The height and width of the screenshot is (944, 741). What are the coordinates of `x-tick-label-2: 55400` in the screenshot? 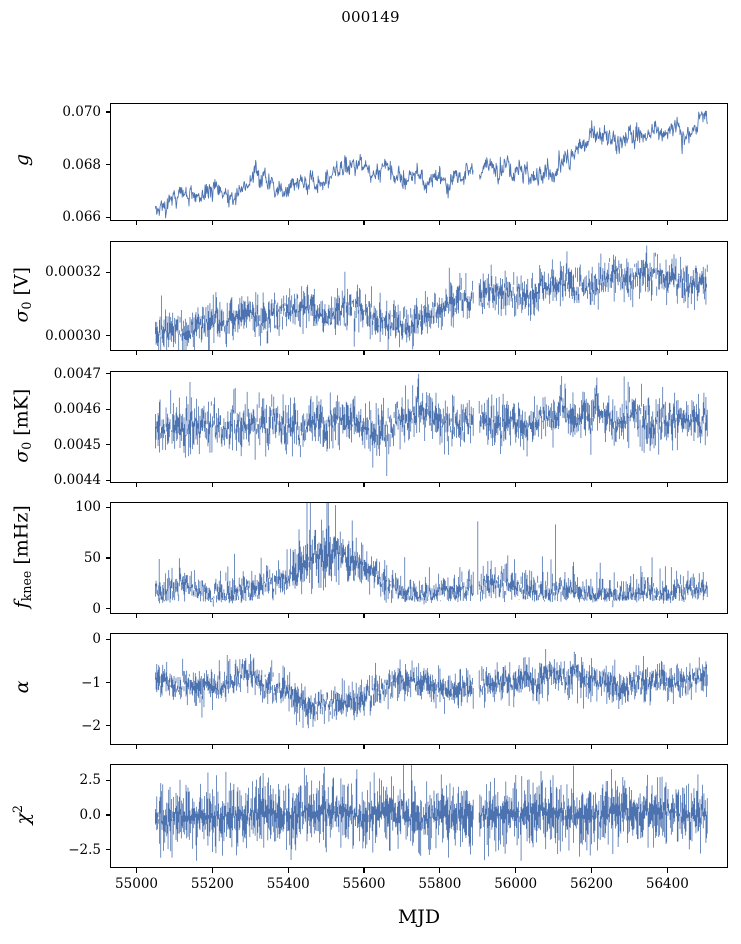 It's located at (288, 884).